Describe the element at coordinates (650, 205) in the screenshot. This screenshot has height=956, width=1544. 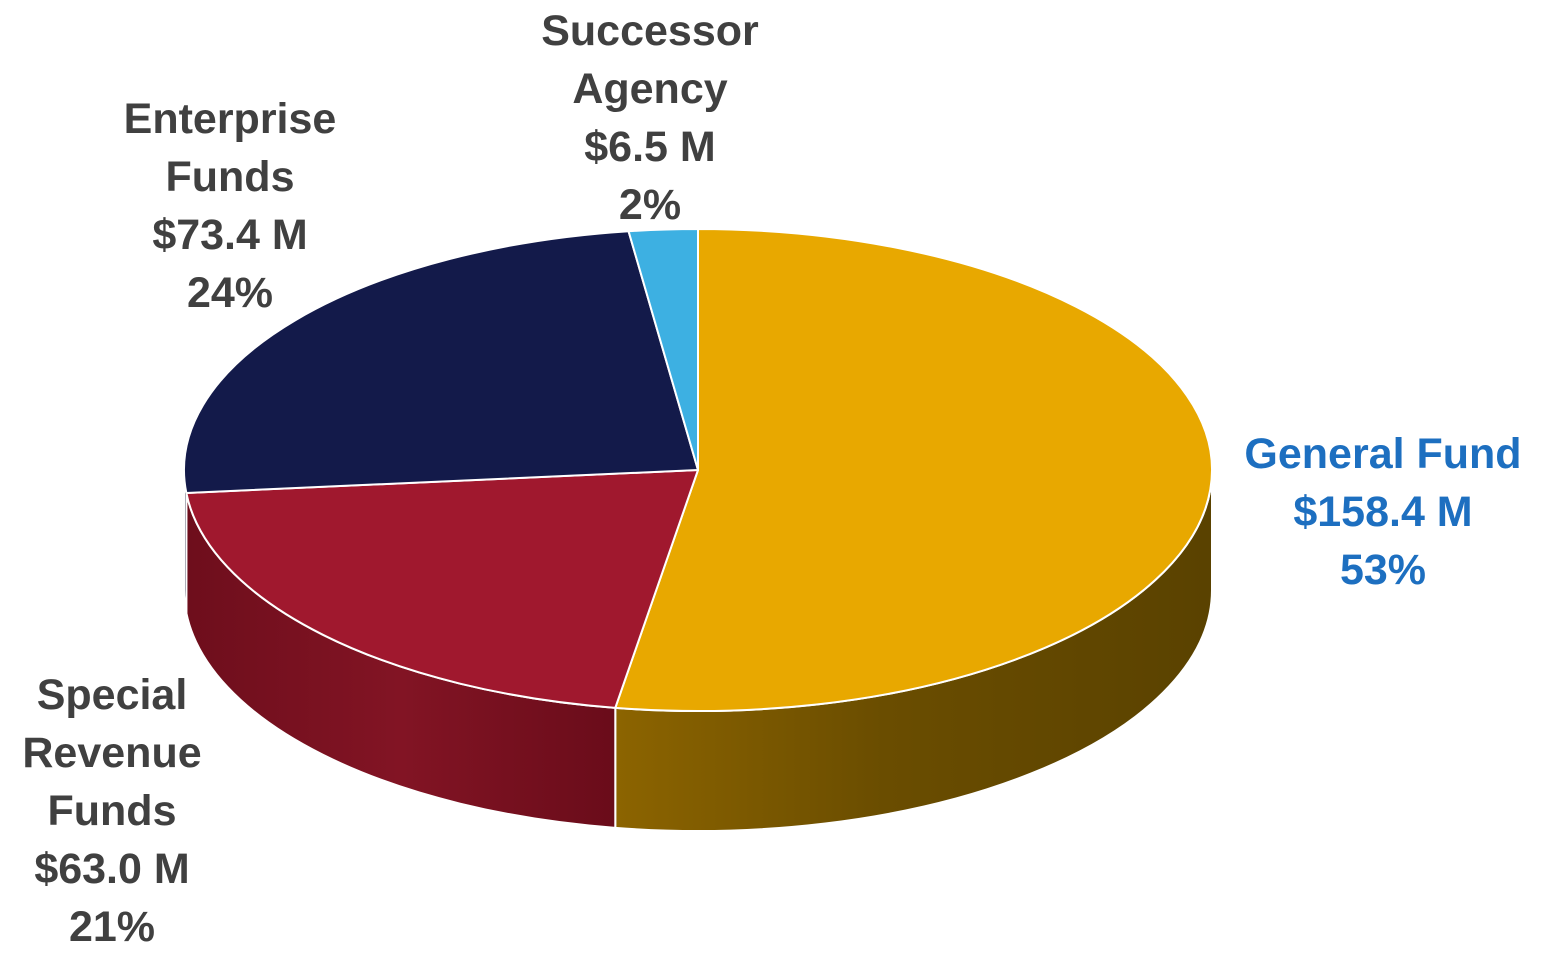
I see `label-successor-agency-percent: 2%` at that location.